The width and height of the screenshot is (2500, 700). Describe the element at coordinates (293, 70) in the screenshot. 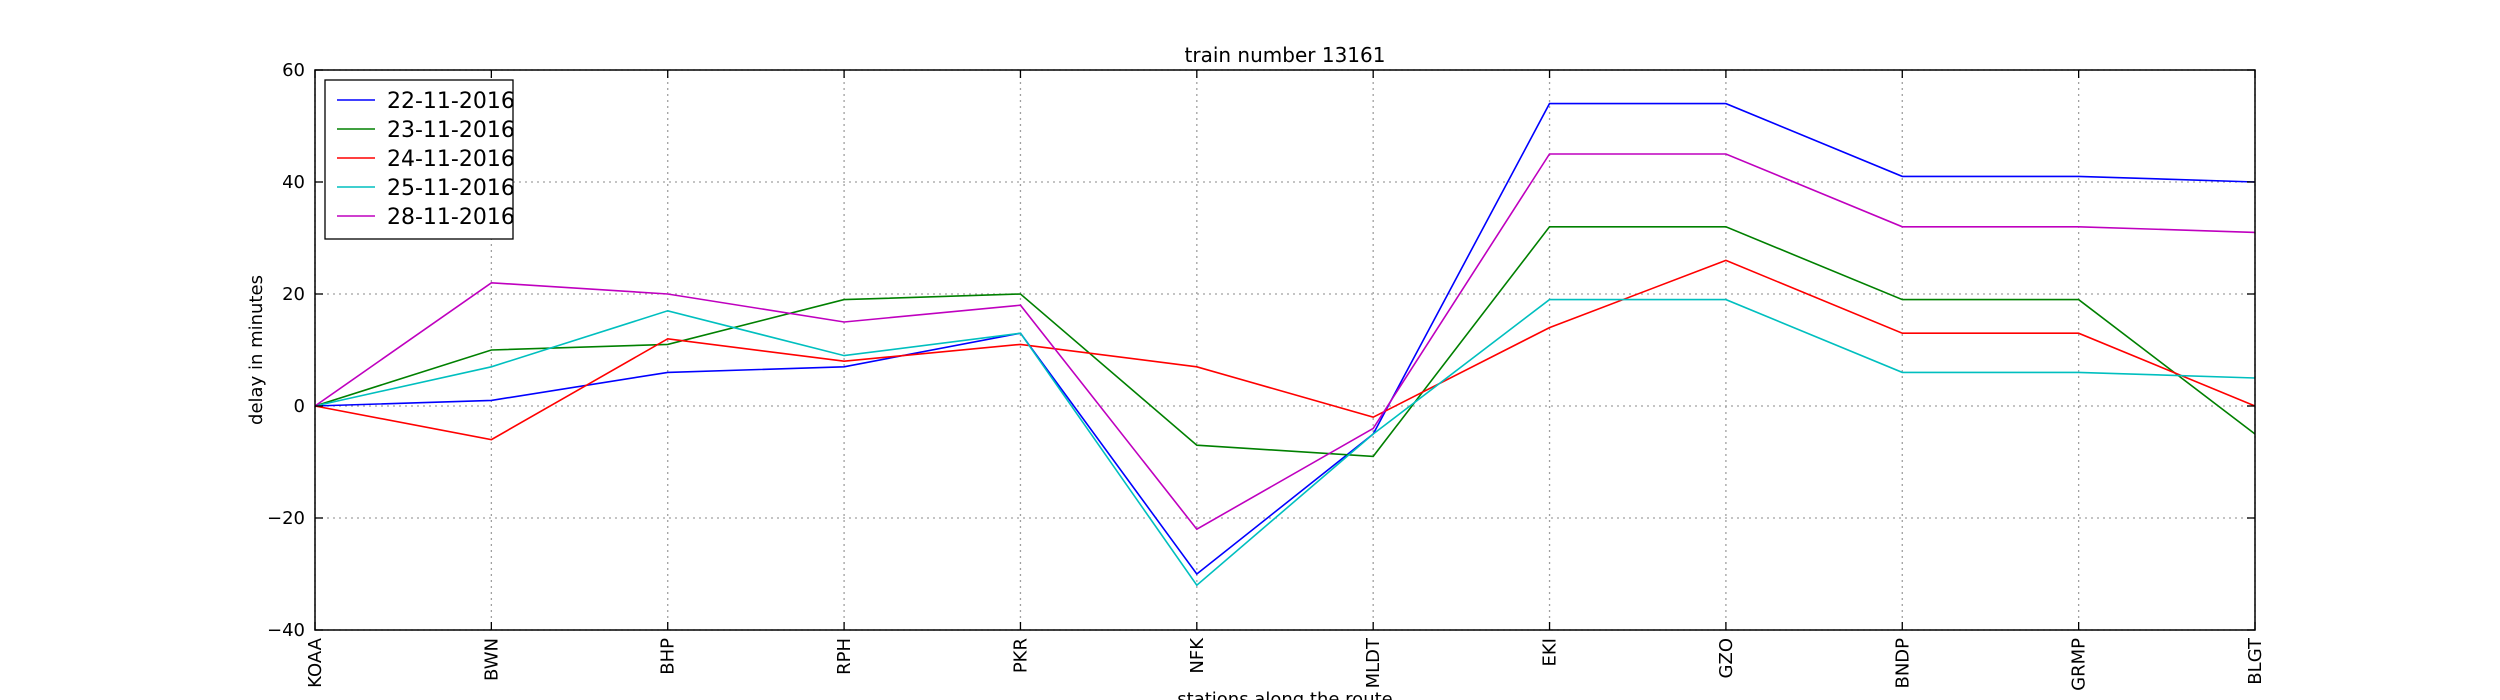

I see `y-tick-label: 60` at that location.